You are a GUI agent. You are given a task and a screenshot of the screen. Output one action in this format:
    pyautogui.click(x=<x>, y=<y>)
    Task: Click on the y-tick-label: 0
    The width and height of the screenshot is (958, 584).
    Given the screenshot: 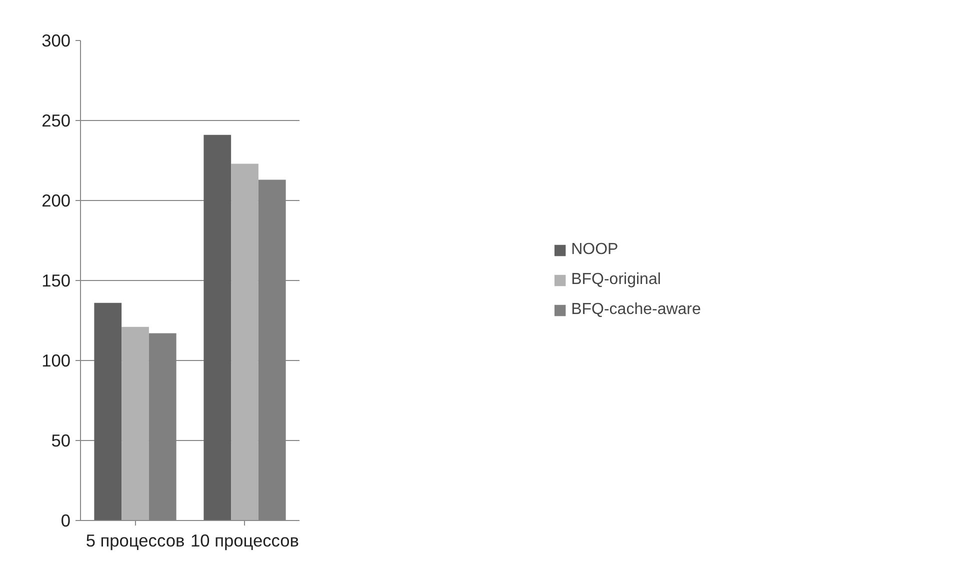 What is the action you would take?
    pyautogui.click(x=65, y=520)
    